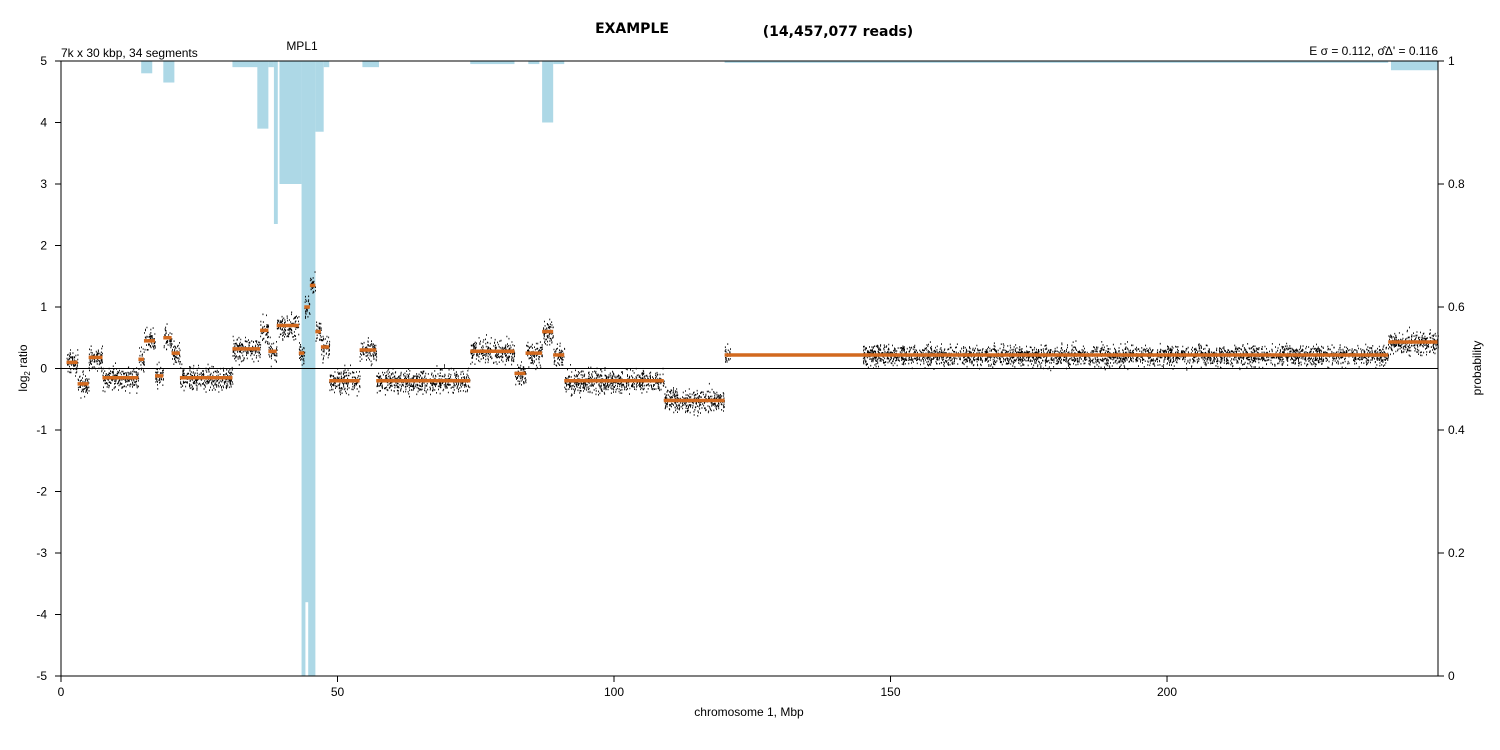  Describe the element at coordinates (1451, 676) in the screenshot. I see `y2-tick-label: 0` at that location.